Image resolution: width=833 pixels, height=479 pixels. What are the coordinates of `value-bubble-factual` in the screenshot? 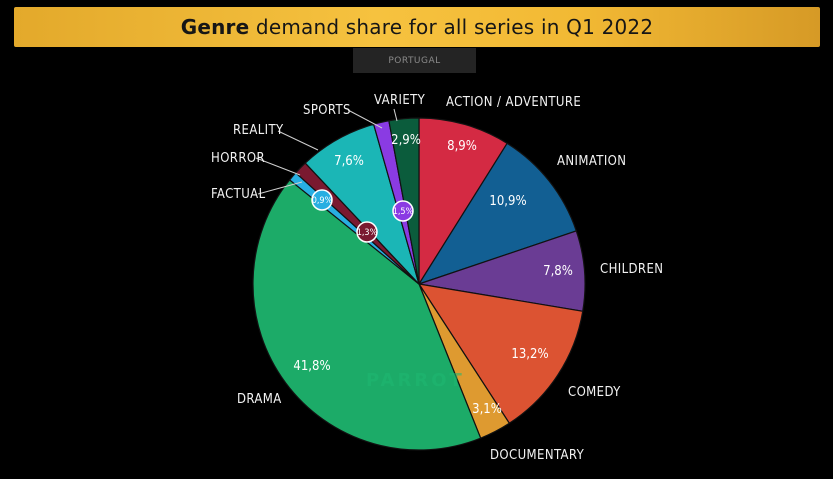 It's located at (322, 200).